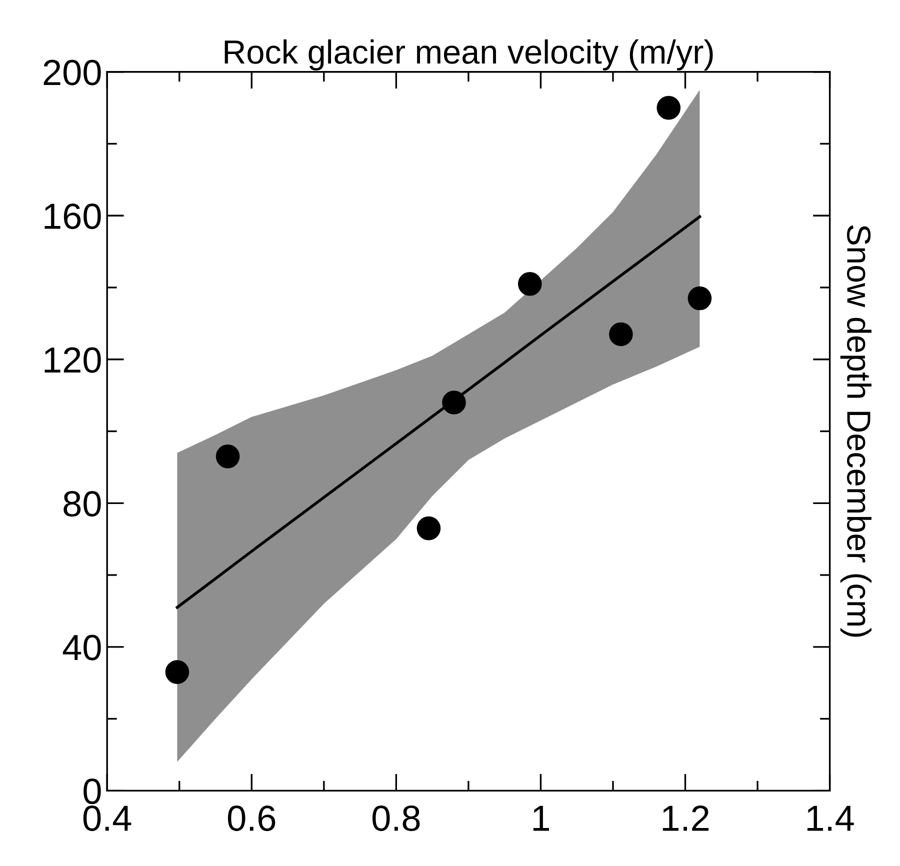 This screenshot has width=900, height=866. Describe the element at coordinates (252, 819) in the screenshot. I see `x-tick-label: 0.6` at that location.